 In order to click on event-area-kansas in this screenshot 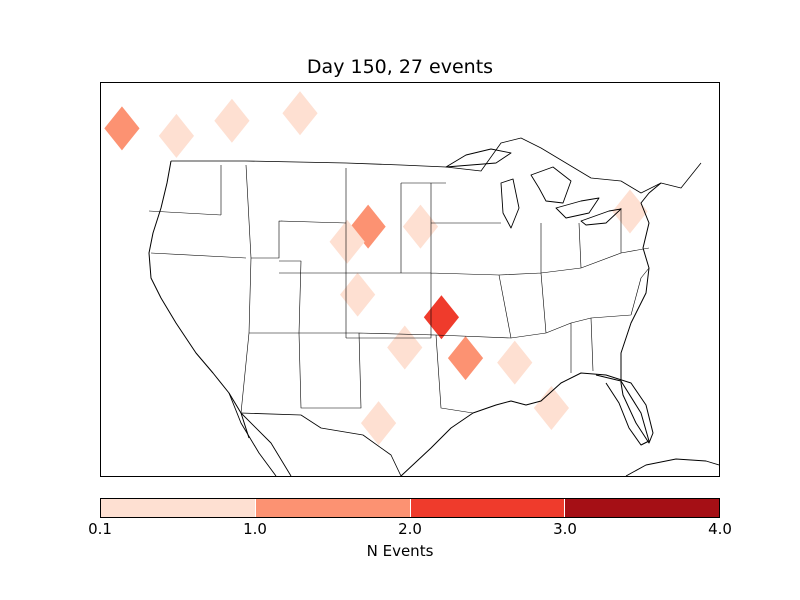, I will do `click(347, 241)`.